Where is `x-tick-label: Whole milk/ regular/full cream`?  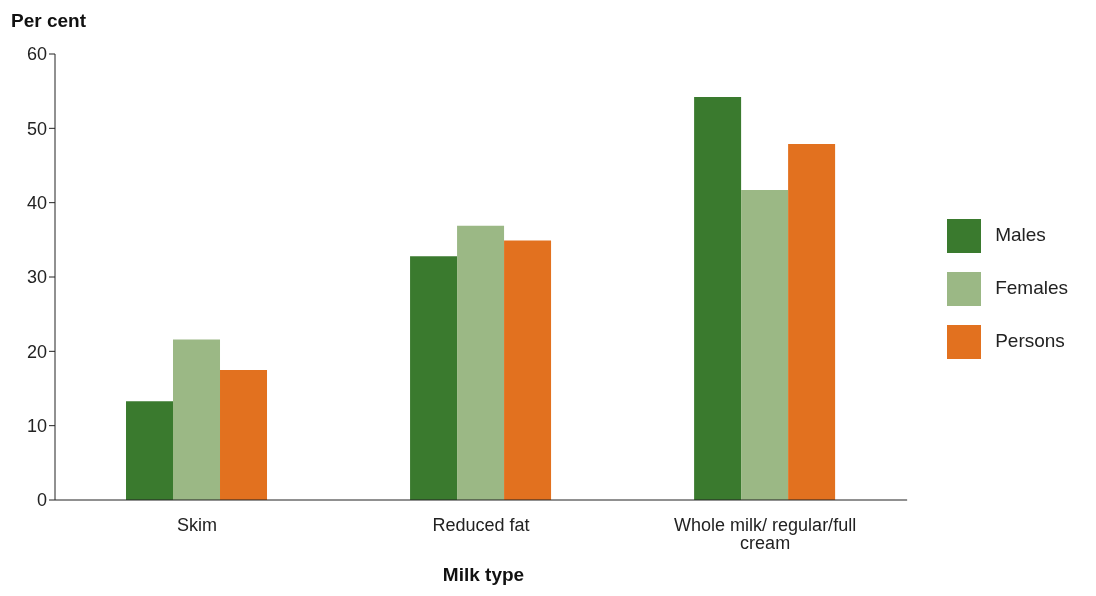
x-tick-label: Whole milk/ regular/full cream is located at coordinates (765, 533).